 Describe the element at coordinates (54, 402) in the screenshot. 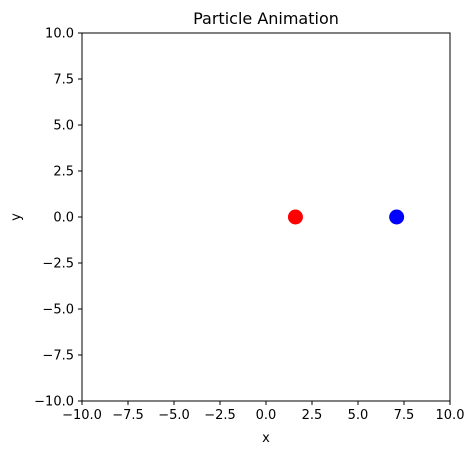

I see `y-tick-label: −10.0` at that location.